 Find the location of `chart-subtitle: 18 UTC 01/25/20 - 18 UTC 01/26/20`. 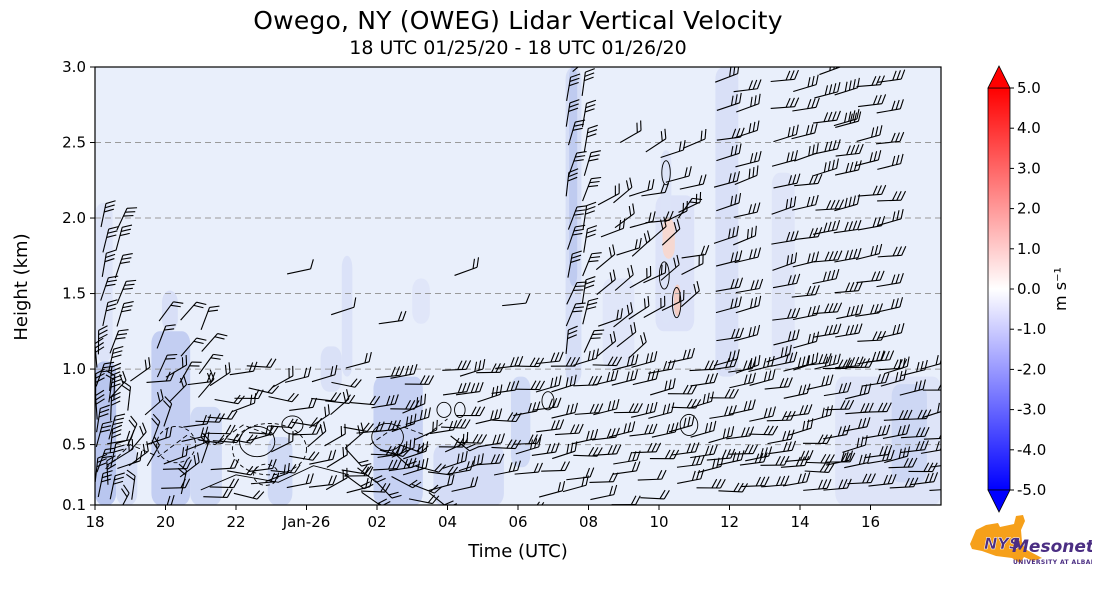

chart-subtitle: 18 UTC 01/25/20 - 18 UTC 01/26/20 is located at coordinates (518, 48).